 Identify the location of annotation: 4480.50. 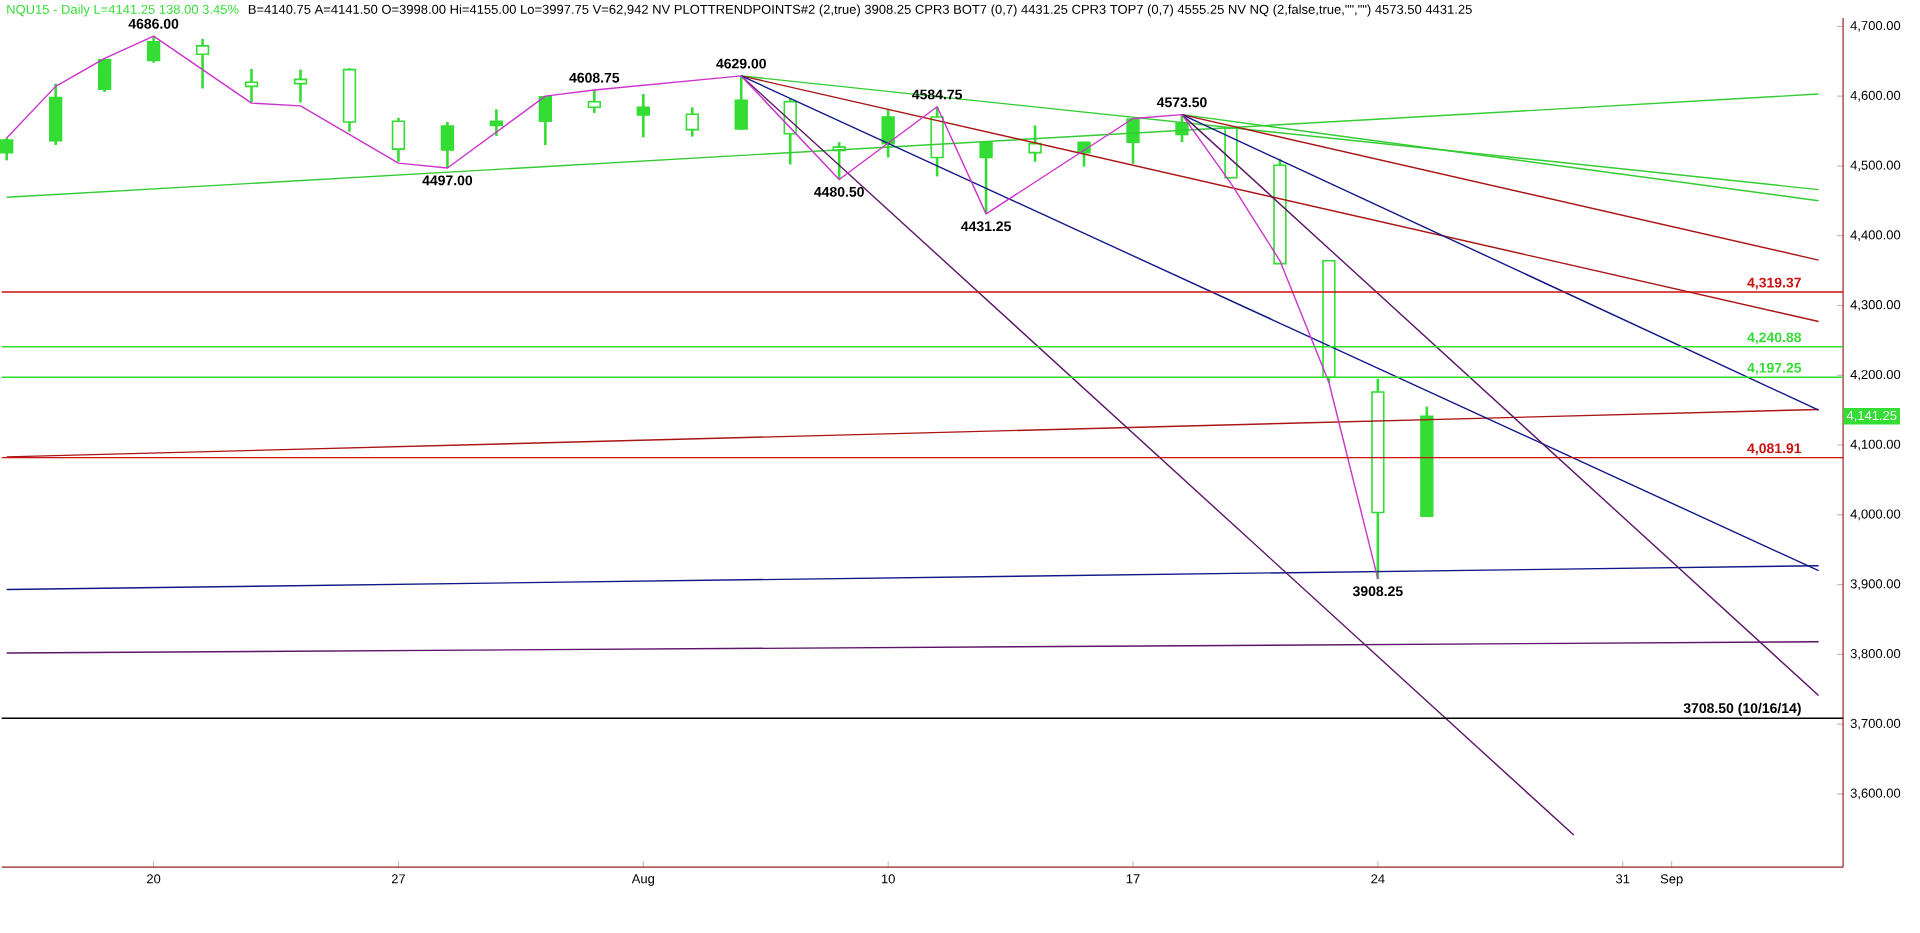
(839, 191).